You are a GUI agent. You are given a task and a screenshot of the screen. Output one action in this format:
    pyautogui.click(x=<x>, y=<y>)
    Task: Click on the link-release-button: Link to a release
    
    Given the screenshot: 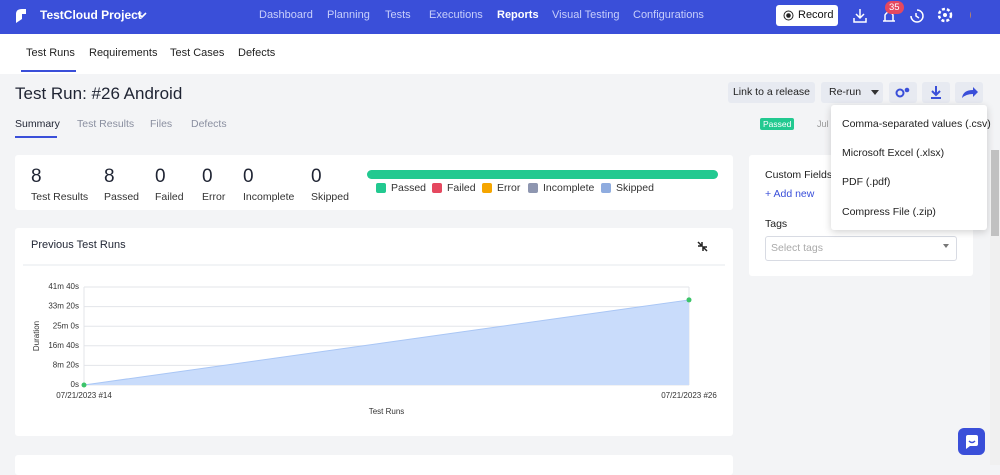 What is the action you would take?
    pyautogui.click(x=771, y=92)
    